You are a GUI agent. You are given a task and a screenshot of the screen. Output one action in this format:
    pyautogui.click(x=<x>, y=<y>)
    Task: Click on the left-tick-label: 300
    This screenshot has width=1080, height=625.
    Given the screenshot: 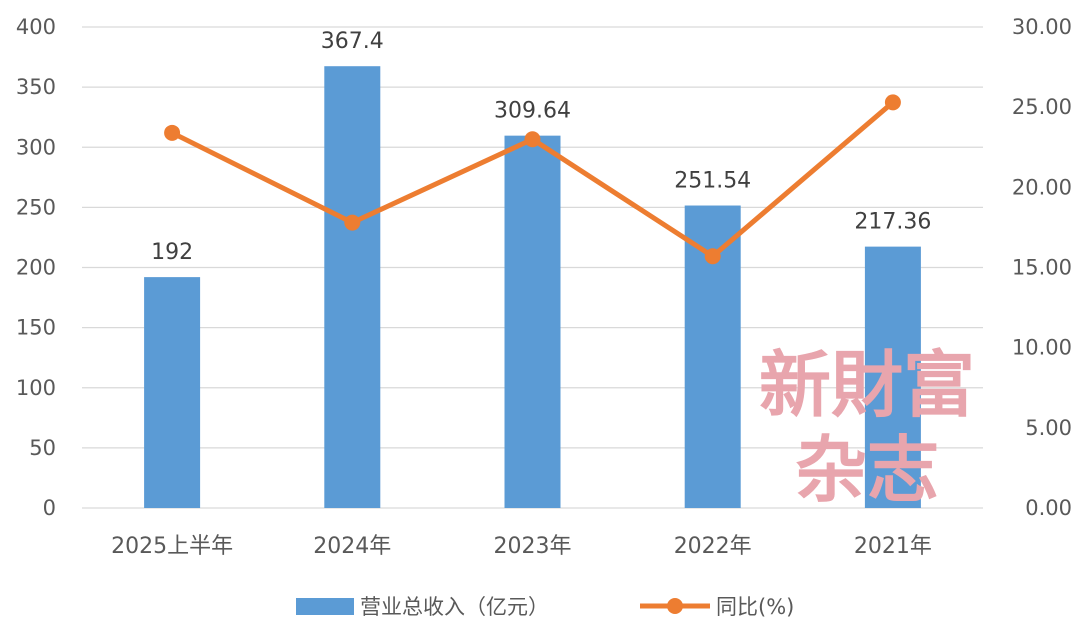 What is the action you would take?
    pyautogui.click(x=36, y=147)
    